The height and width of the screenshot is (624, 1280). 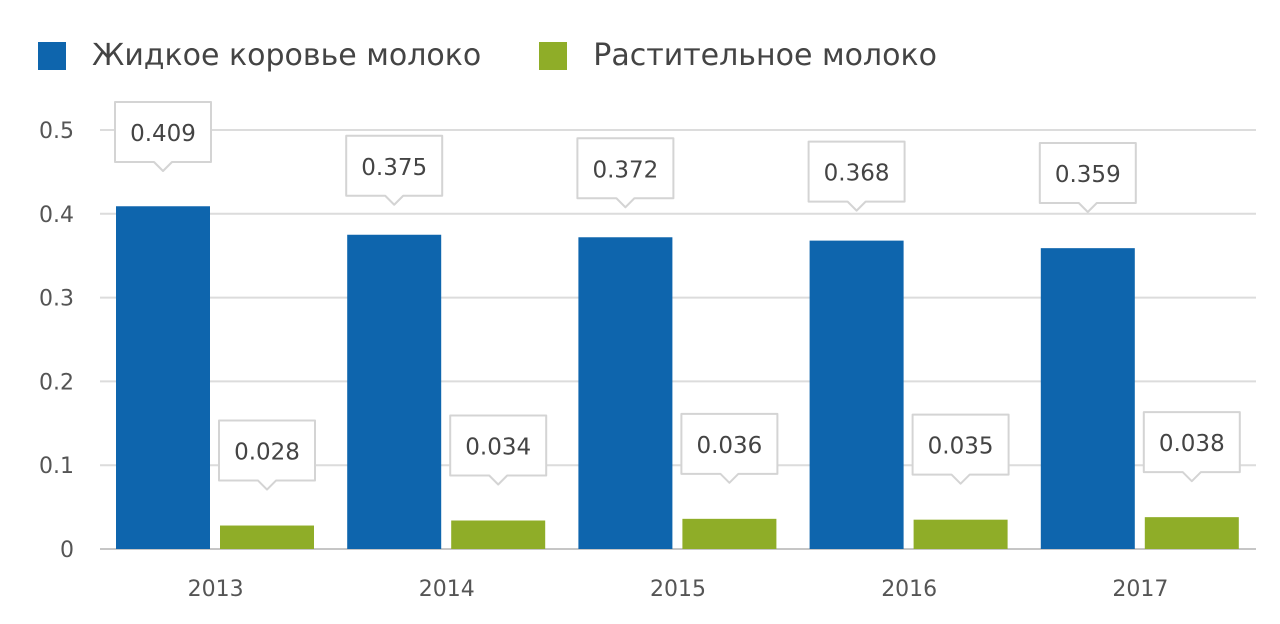 I want to click on y-tick-label: 0.5, so click(x=56, y=131).